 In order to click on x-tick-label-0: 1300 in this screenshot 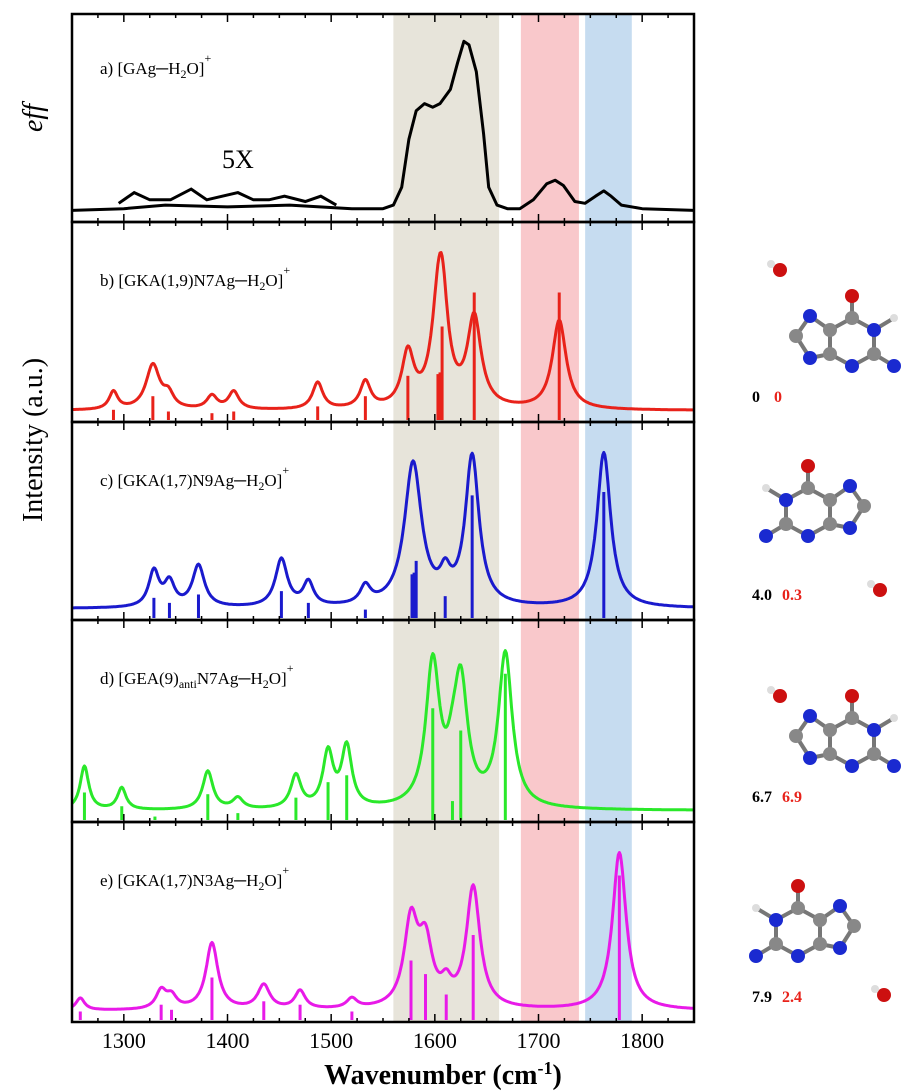, I will do `click(124, 1040)`.